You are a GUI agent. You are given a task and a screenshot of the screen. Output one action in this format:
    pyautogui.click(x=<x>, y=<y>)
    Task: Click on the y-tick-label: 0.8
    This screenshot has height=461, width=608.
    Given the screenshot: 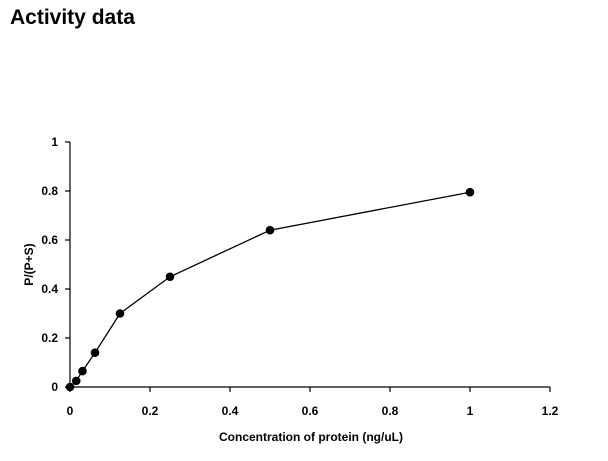 What is the action you would take?
    pyautogui.click(x=49, y=191)
    